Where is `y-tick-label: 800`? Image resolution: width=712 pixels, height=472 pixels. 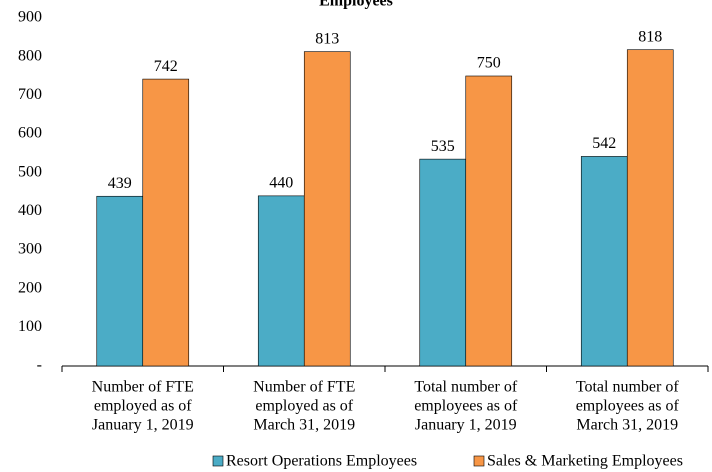 y-tick-label: 800 is located at coordinates (30, 55).